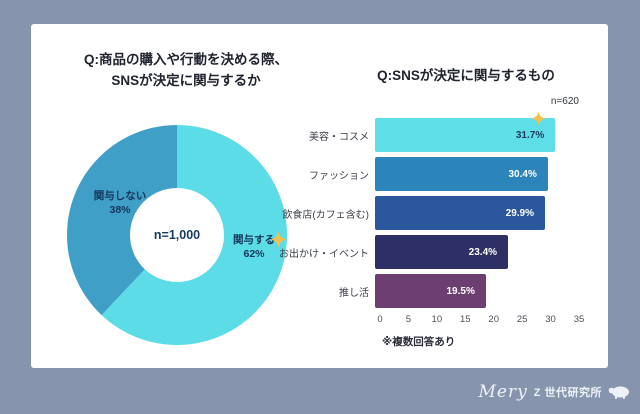  What do you see at coordinates (442, 252) in the screenshot?
I see `bar-fill: 23.4%` at bounding box center [442, 252].